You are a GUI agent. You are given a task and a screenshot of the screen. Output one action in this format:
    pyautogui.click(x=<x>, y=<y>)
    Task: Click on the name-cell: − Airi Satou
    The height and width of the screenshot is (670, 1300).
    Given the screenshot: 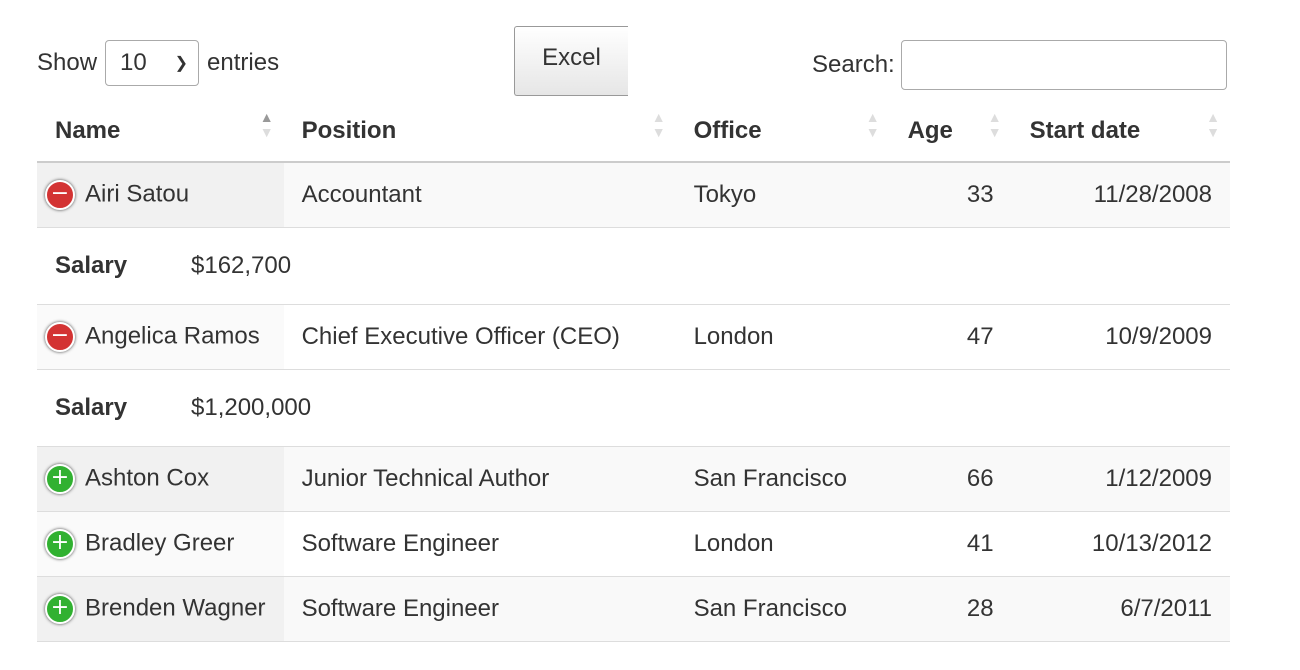 What is the action you would take?
    pyautogui.click(x=160, y=194)
    